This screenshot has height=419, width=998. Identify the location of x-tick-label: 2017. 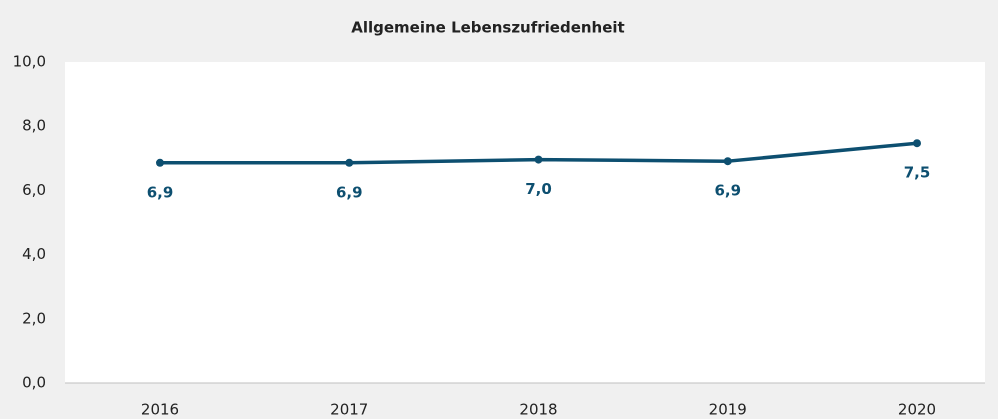
(349, 410).